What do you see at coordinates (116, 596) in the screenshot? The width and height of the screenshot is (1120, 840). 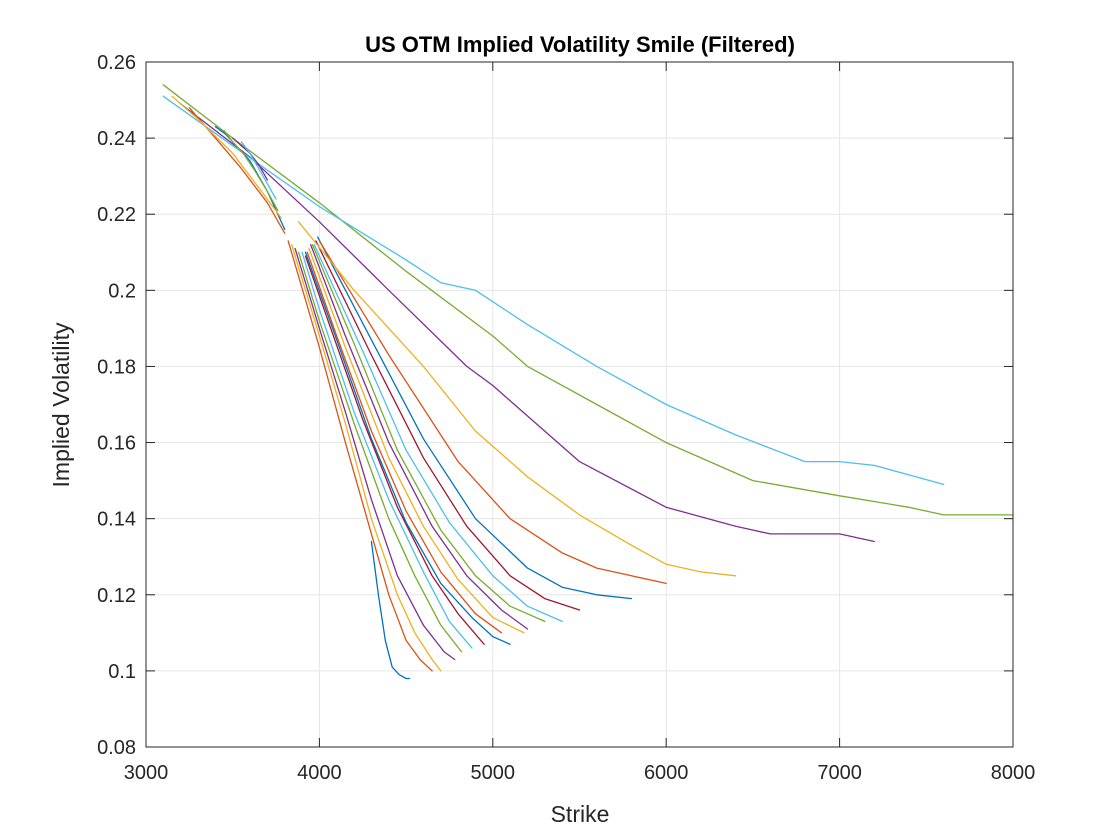 I see `y-tick-label: 0.12` at bounding box center [116, 596].